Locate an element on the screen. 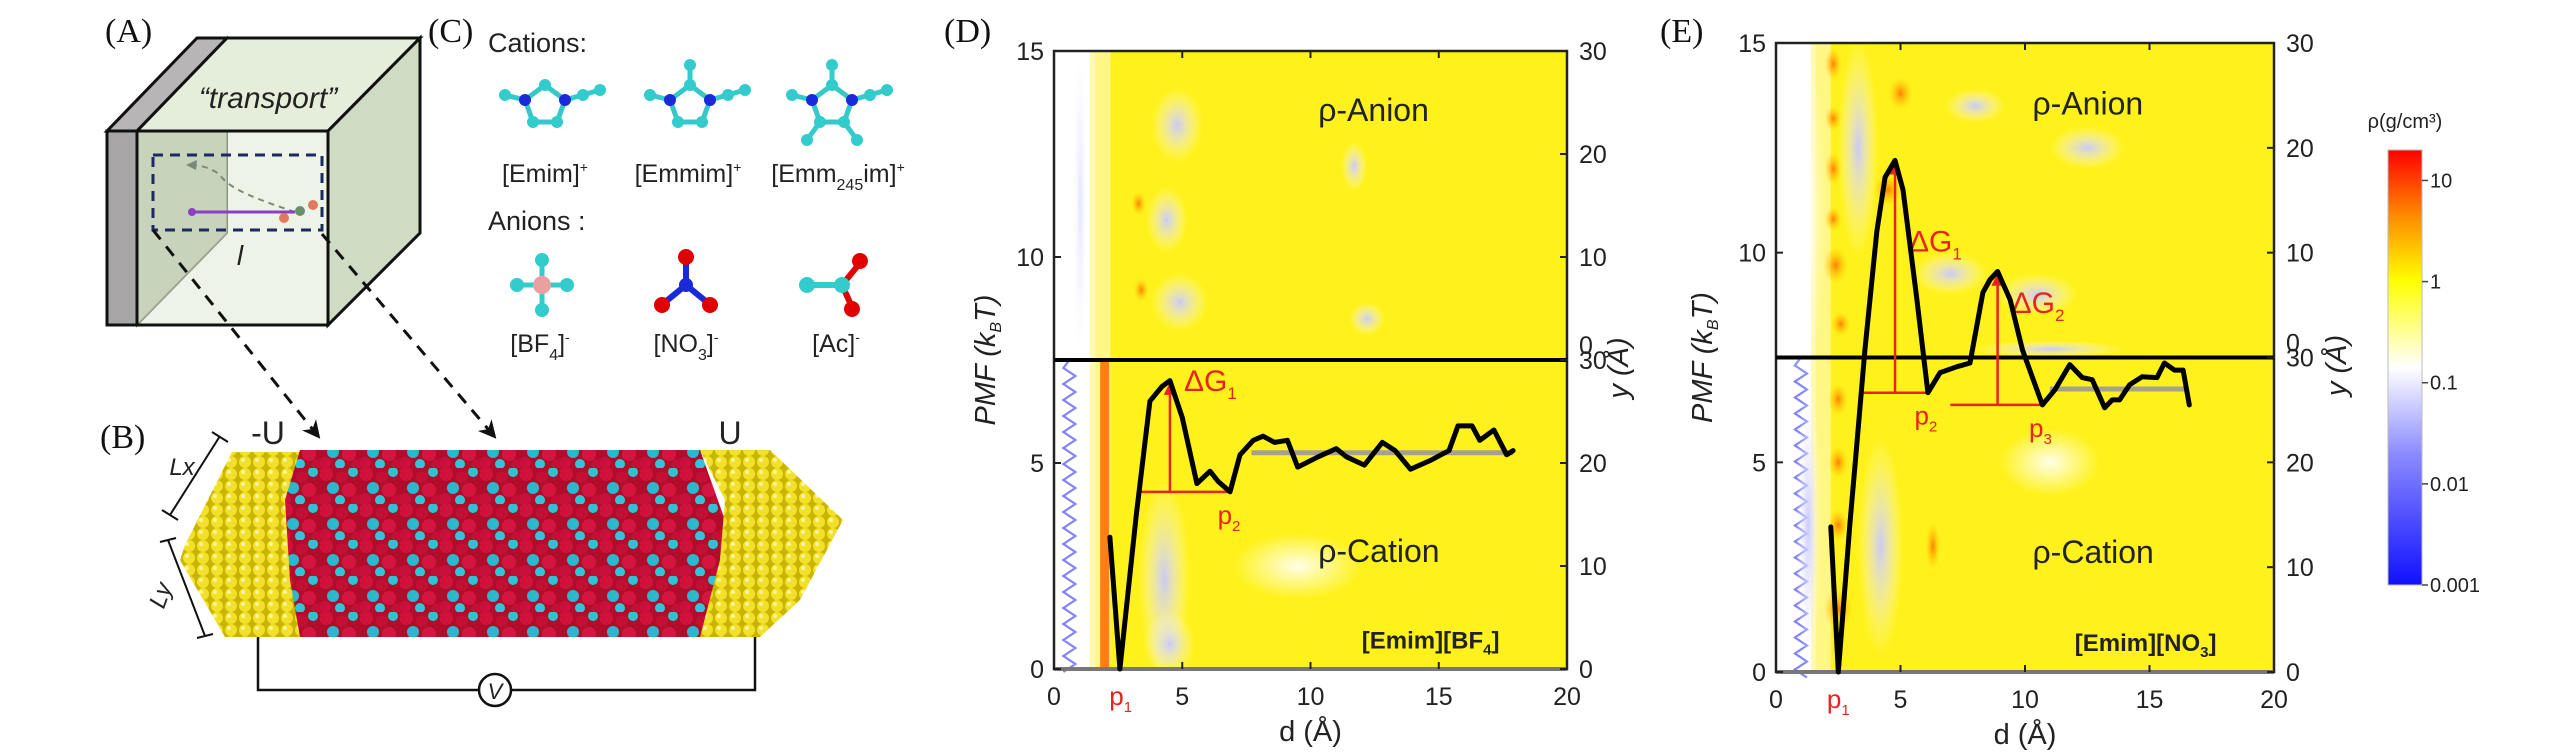 Image resolution: width=2567 pixels, height=756 pixels. colorbar-tick-label: 0.001 is located at coordinates (2455, 586).